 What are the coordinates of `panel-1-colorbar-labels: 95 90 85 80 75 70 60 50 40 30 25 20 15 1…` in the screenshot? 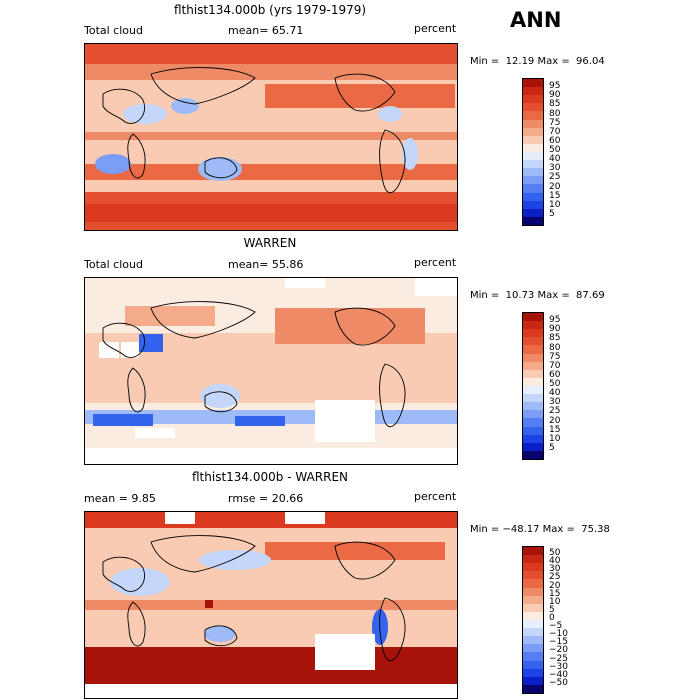 It's located at (564, 151).